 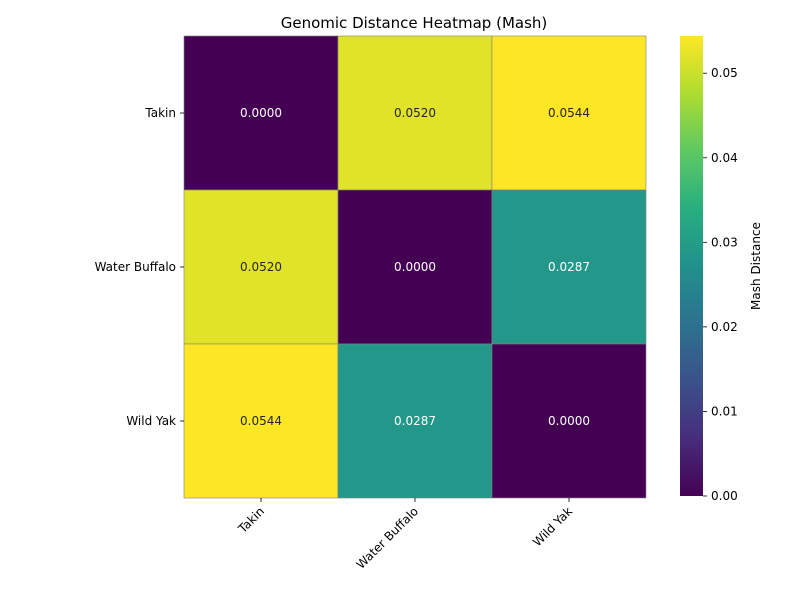 What do you see at coordinates (251, 520) in the screenshot?
I see `column-tick-label: Takin` at bounding box center [251, 520].